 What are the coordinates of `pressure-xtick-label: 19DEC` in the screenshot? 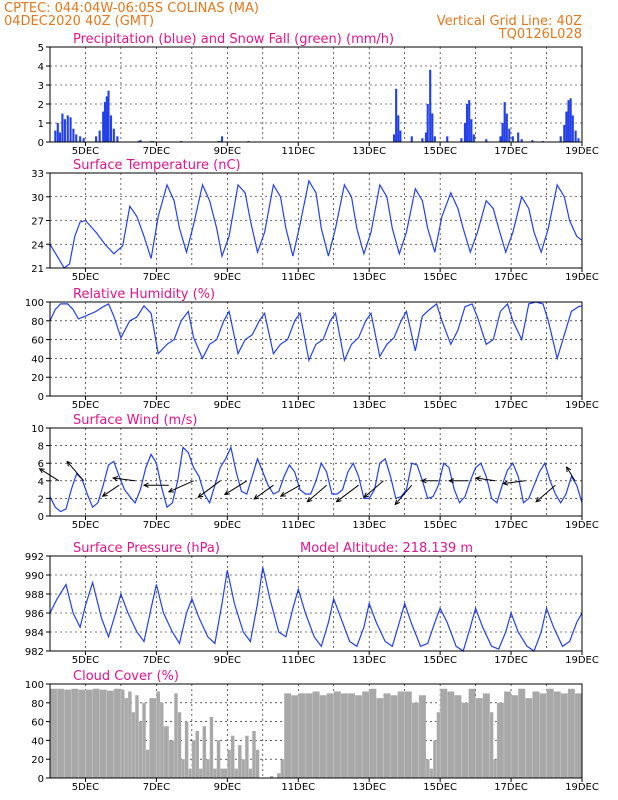 It's located at (582, 660).